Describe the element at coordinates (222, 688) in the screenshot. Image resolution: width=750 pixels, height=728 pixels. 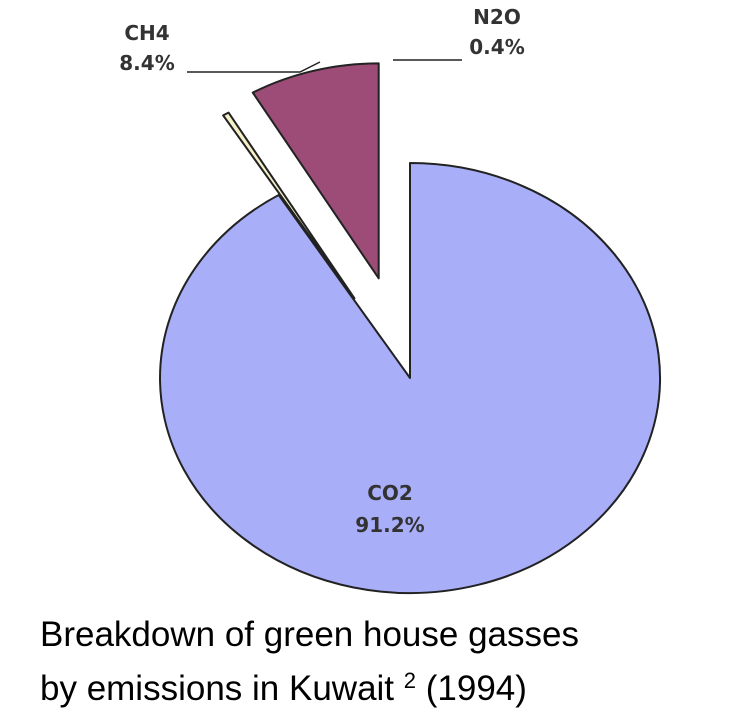
I see `caption-line-2-prefix: by emissions in Kuwait` at that location.